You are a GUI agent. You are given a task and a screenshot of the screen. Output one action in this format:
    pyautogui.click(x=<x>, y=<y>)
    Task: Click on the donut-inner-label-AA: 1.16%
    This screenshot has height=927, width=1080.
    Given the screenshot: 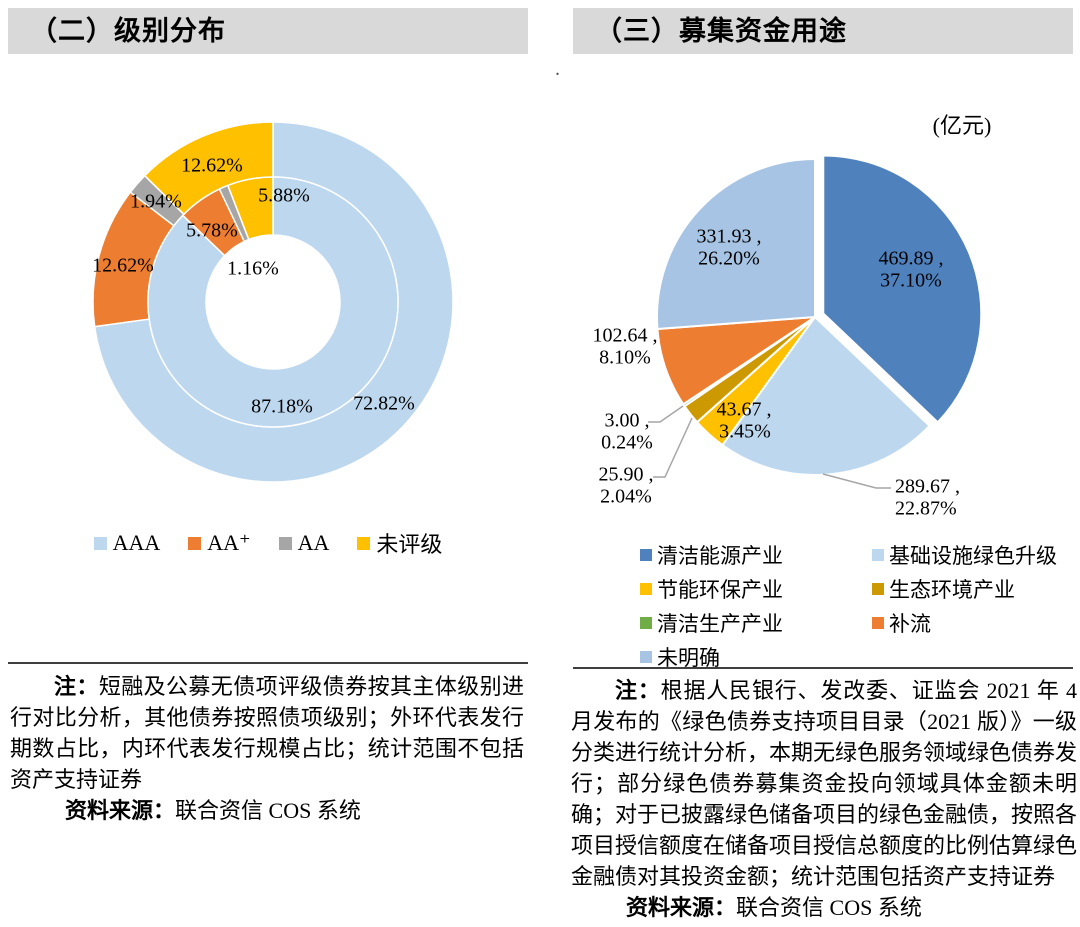 What is the action you would take?
    pyautogui.click(x=253, y=269)
    